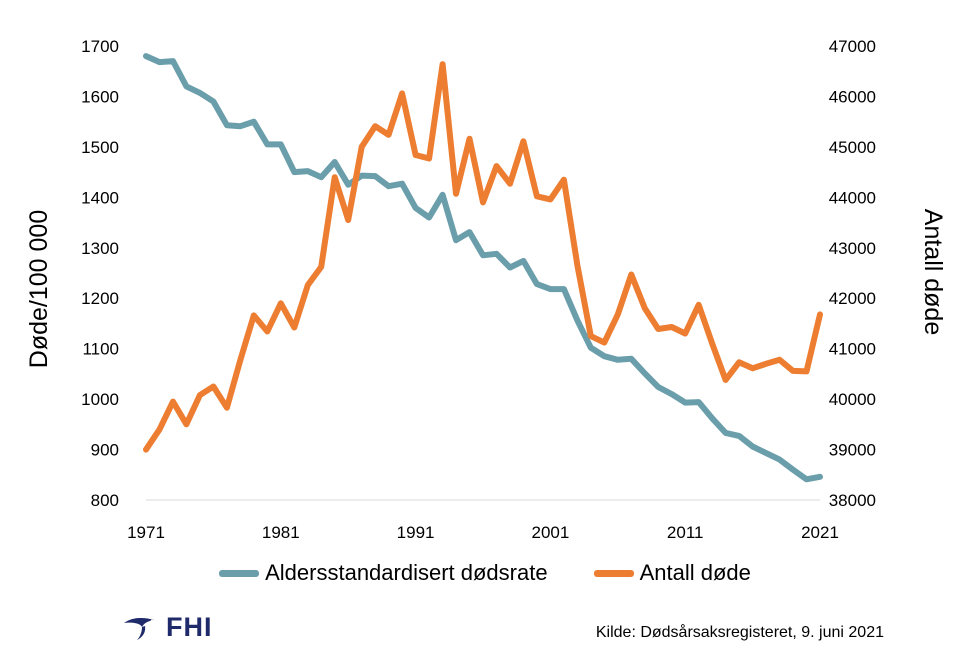  Describe the element at coordinates (416, 532) in the screenshot. I see `x-tick-label: 1991` at that location.